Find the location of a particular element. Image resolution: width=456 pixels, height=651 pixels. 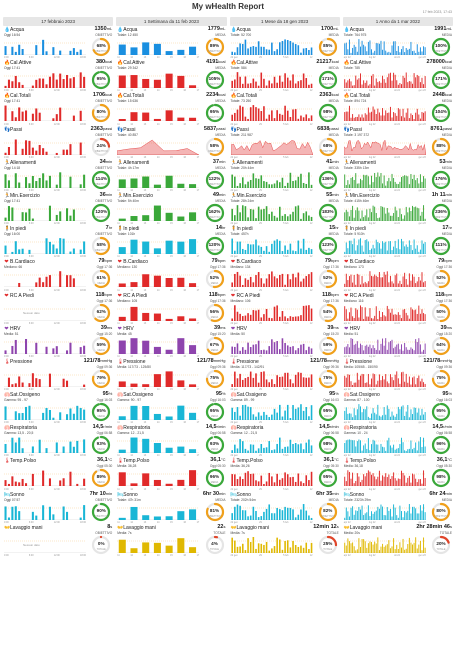

metric-label: 🔥Cal.Totali is located at coordinates (357, 96).